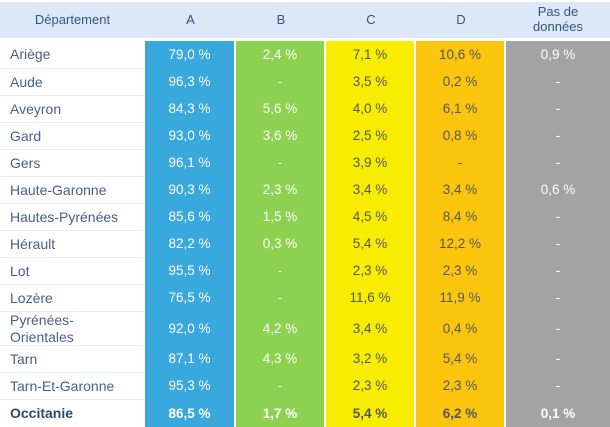  I want to click on value-b: 5,6 %, so click(280, 108).